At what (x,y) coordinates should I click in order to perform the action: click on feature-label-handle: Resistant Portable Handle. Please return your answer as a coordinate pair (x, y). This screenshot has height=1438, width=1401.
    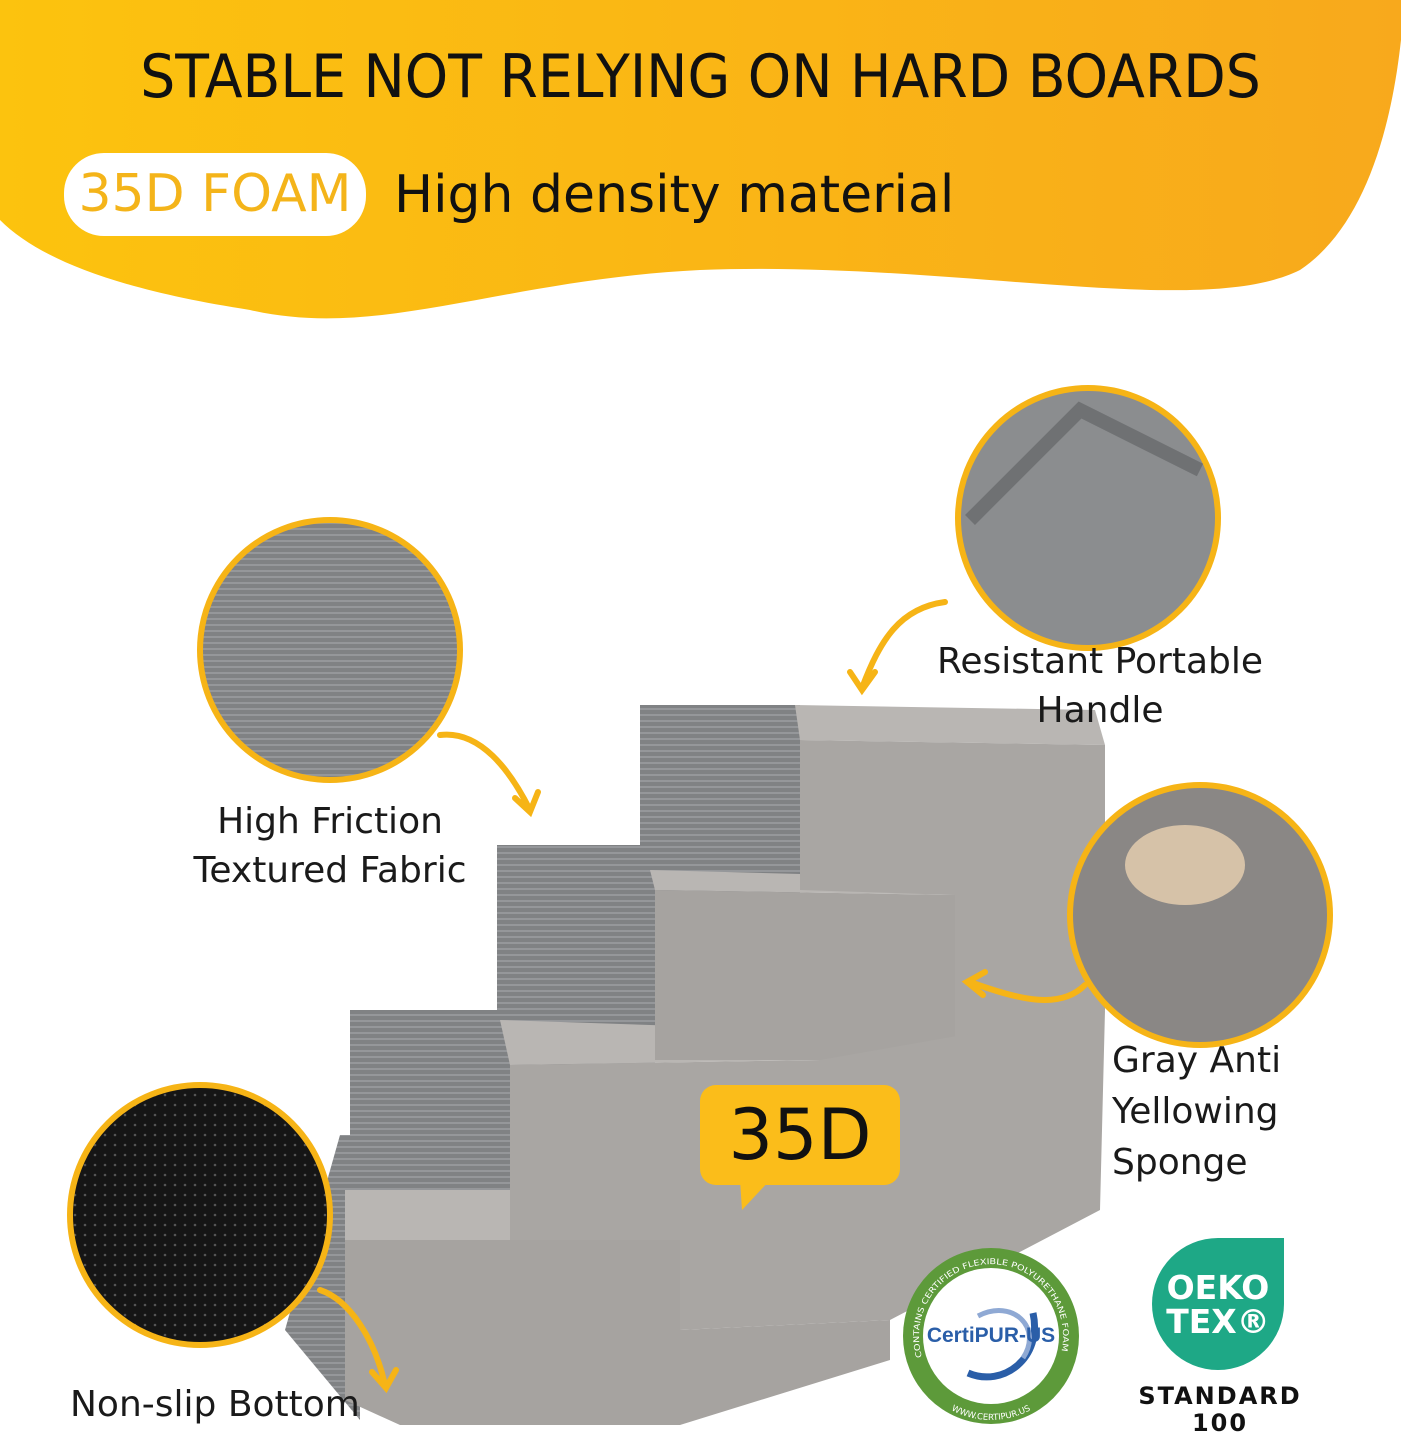
    Looking at the image, I should click on (1100, 686).